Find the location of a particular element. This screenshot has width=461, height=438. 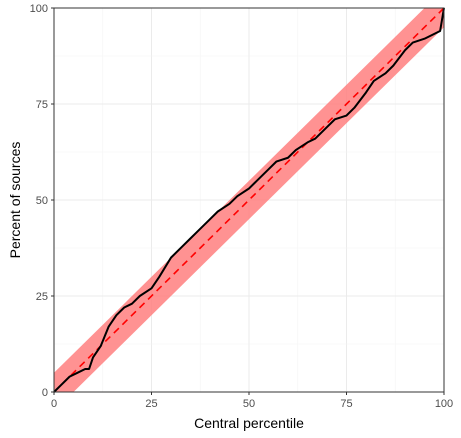

x-tick-label: 0 is located at coordinates (54, 404).